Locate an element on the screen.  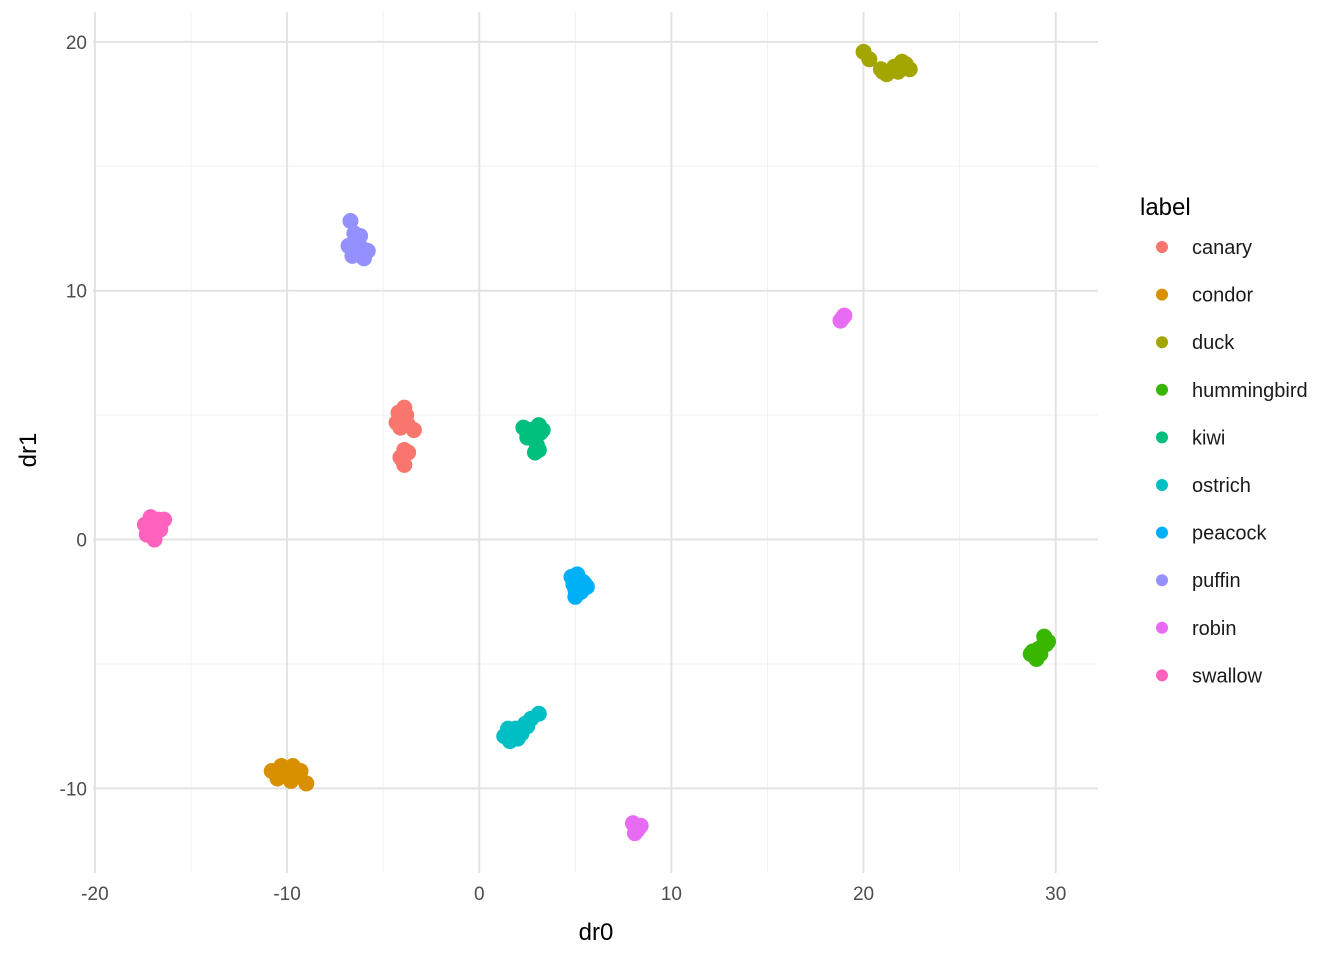
legend-key-swallow is located at coordinates (1162, 675).